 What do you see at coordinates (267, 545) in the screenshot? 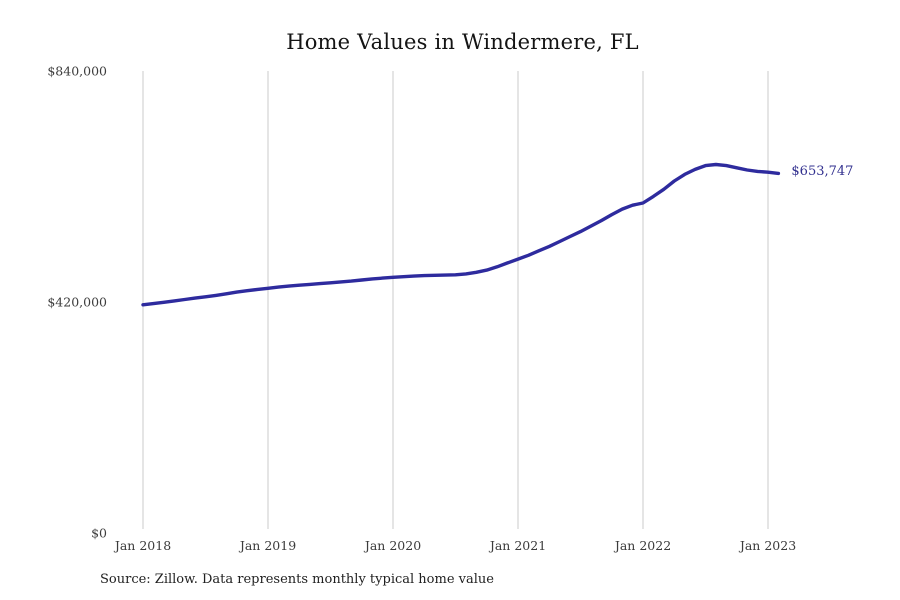
I see `x-tick-label: Jan 2019` at bounding box center [267, 545].